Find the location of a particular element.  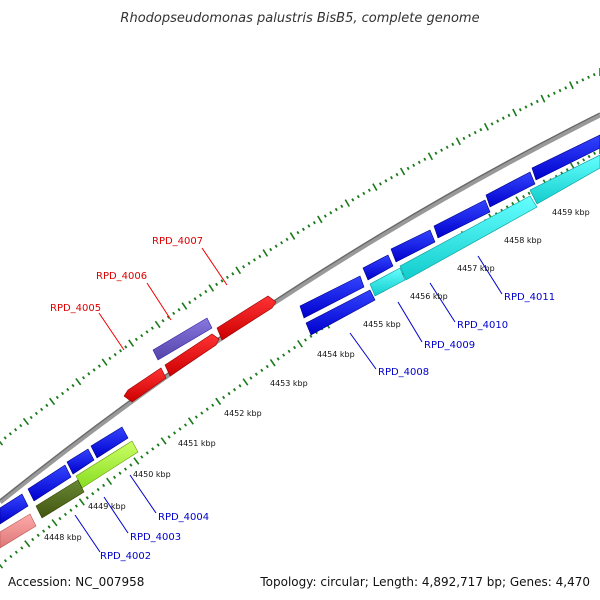

tick-label: 4450 kbp is located at coordinates (152, 474).